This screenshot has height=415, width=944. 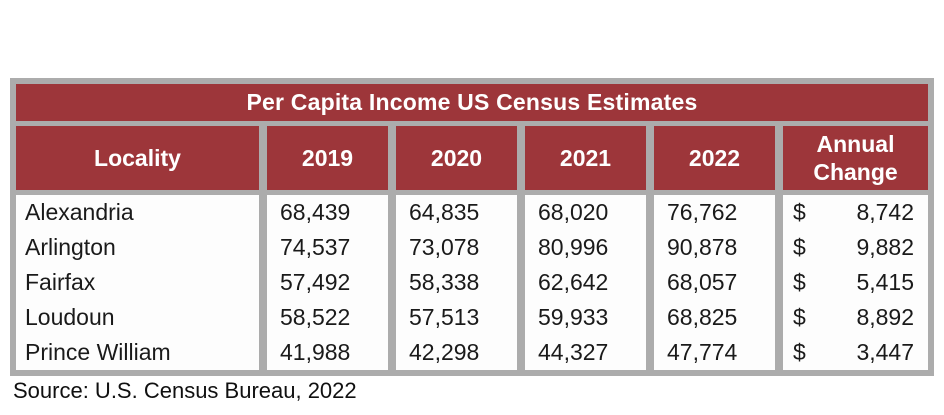 What do you see at coordinates (98, 352) in the screenshot?
I see `cell-locality: Prince William` at bounding box center [98, 352].